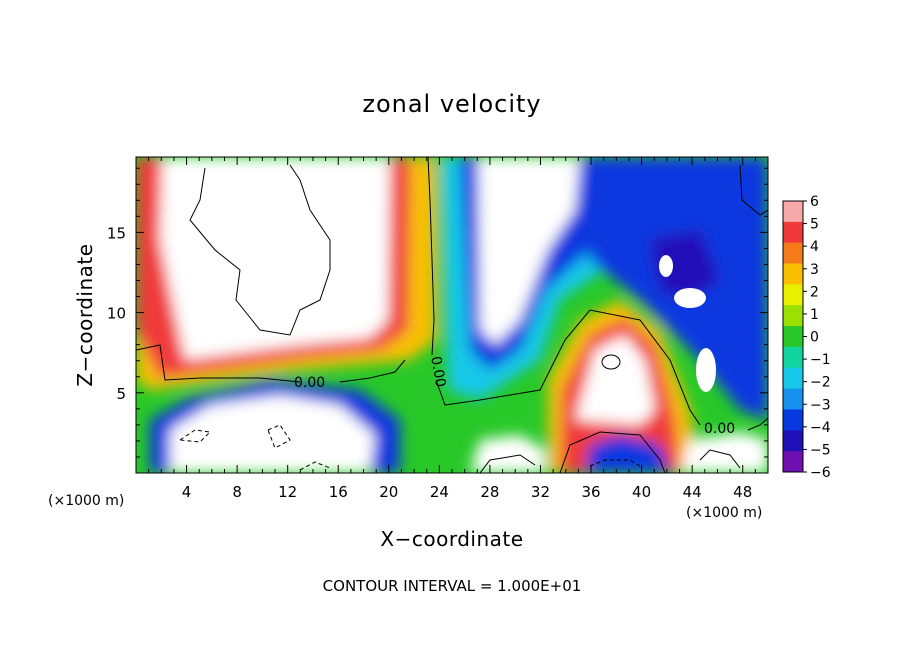 The width and height of the screenshot is (904, 654). Describe the element at coordinates (692, 492) in the screenshot. I see `x-tick-label: 44` at that location.